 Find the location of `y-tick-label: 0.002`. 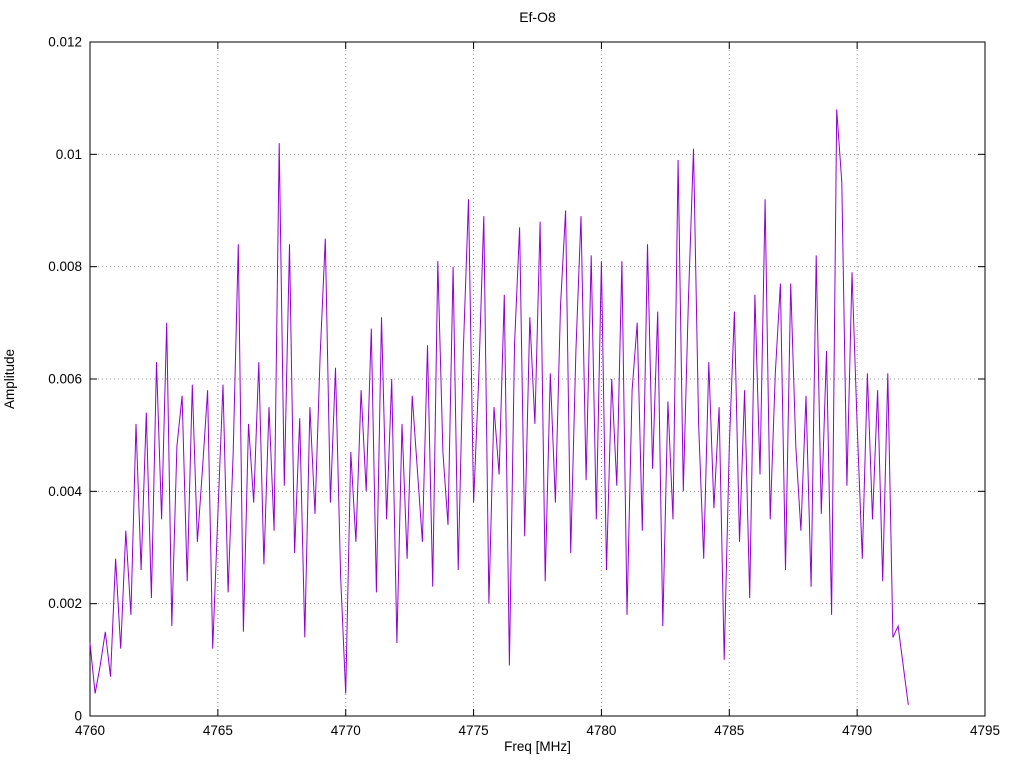

y-tick-label: 0.002 is located at coordinates (65, 603).